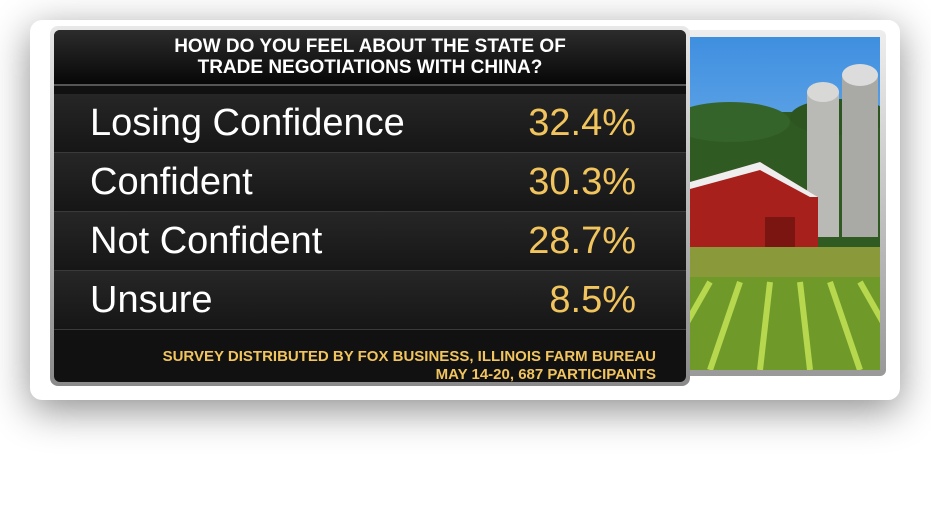 The image size is (931, 523). Describe the element at coordinates (785, 203) in the screenshot. I see `farm-photo` at that location.